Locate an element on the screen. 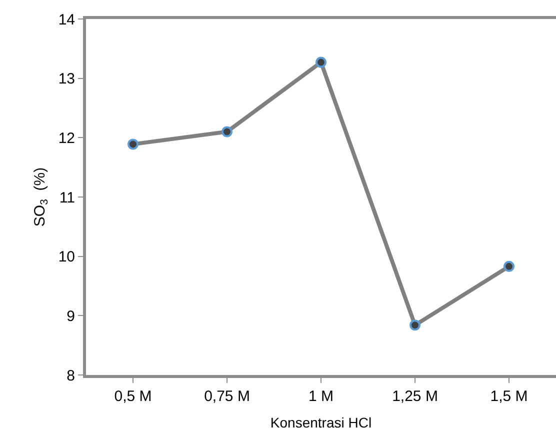 This screenshot has height=445, width=556. x-axis-title: Konsentrasi HCl is located at coordinates (321, 422).